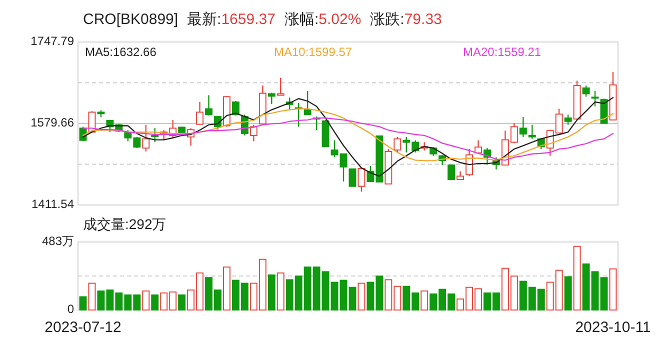 This screenshot has height=346, width=660. I want to click on text: MA5:1632.66, so click(121, 52).